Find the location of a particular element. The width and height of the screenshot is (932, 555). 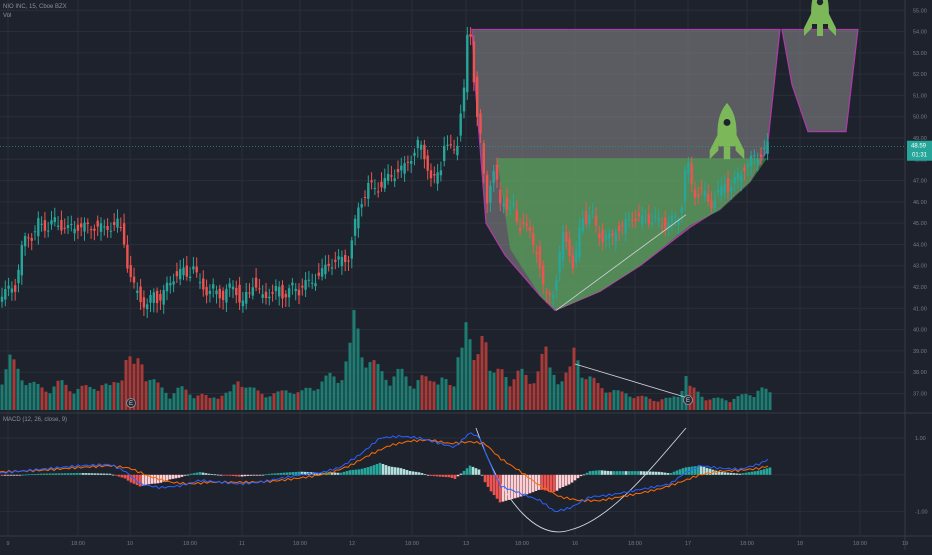

rocket-window is located at coordinates (820, 3).